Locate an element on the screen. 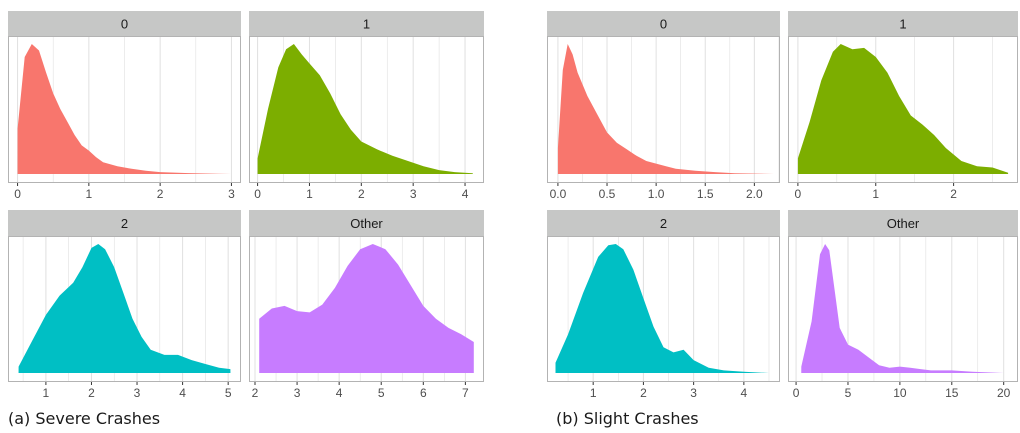 This screenshot has width=1020, height=433. panel-b-other-tick-label: 15 is located at coordinates (952, 393).